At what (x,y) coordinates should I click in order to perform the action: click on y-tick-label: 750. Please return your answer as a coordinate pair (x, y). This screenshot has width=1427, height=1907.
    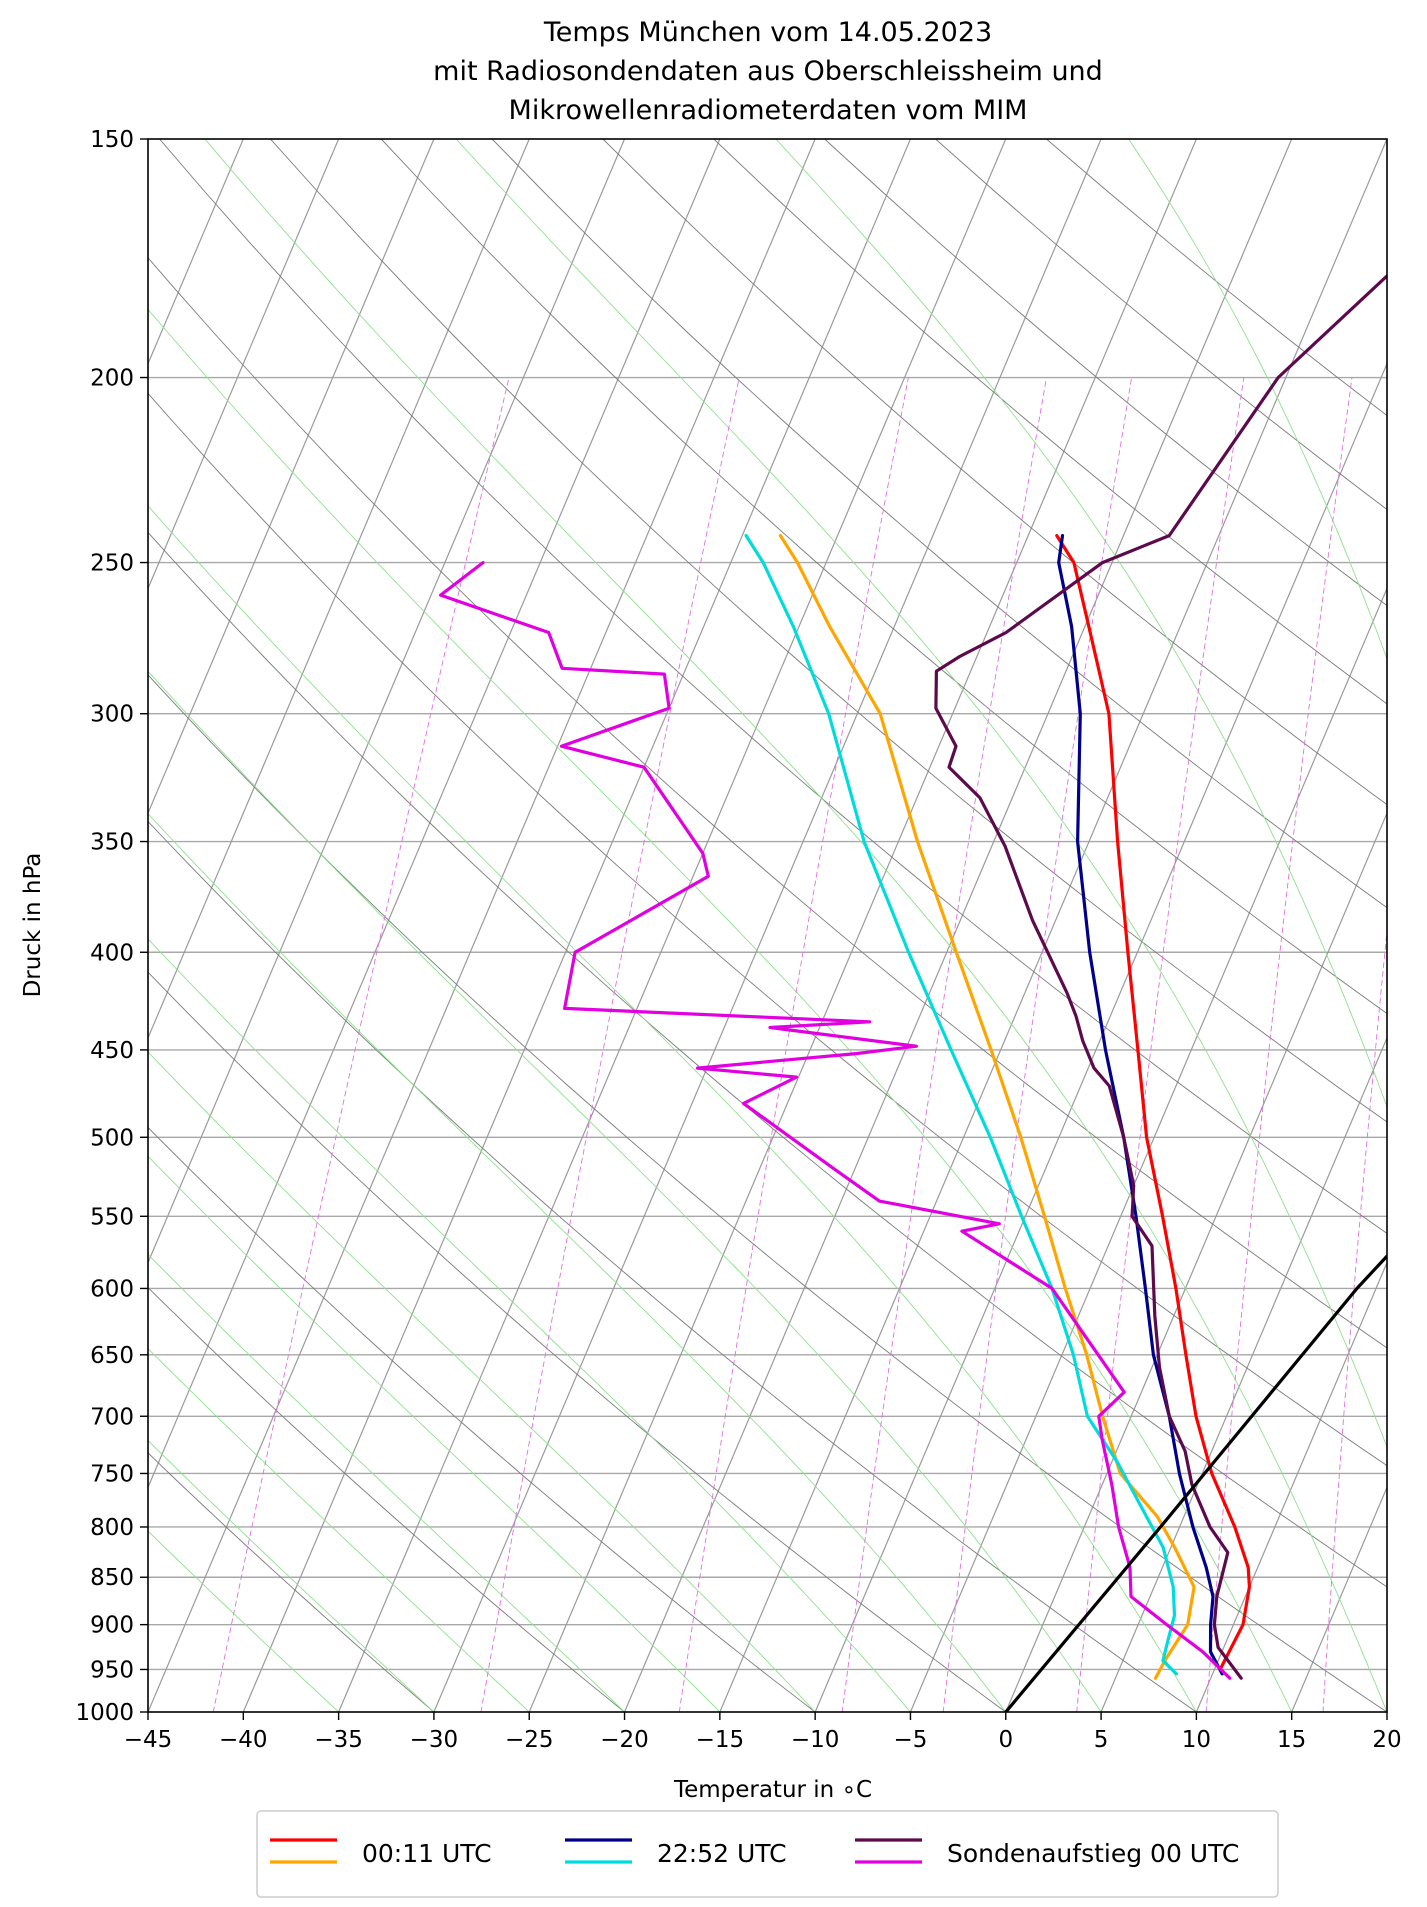
    Looking at the image, I should click on (112, 1474).